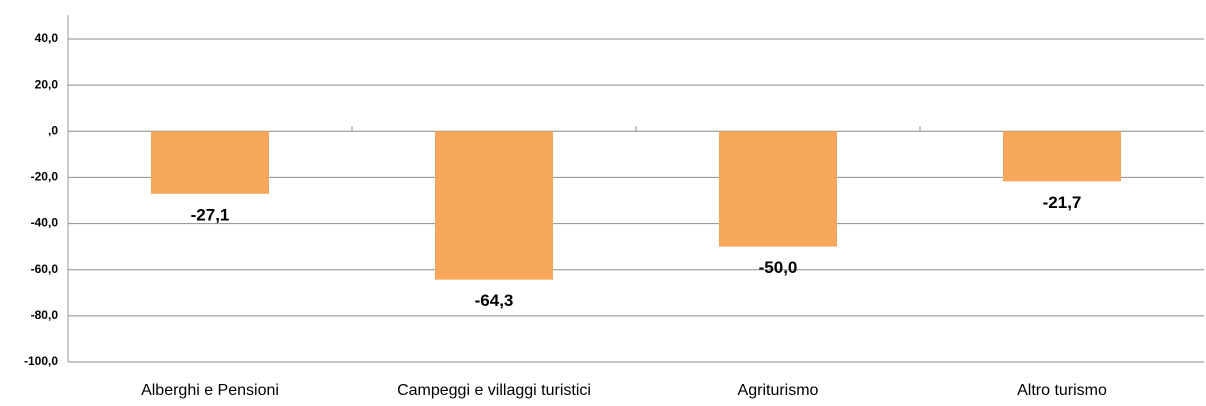 This screenshot has width=1206, height=406. What do you see at coordinates (45, 223) in the screenshot?
I see `y-tick-label: -40,0` at bounding box center [45, 223].